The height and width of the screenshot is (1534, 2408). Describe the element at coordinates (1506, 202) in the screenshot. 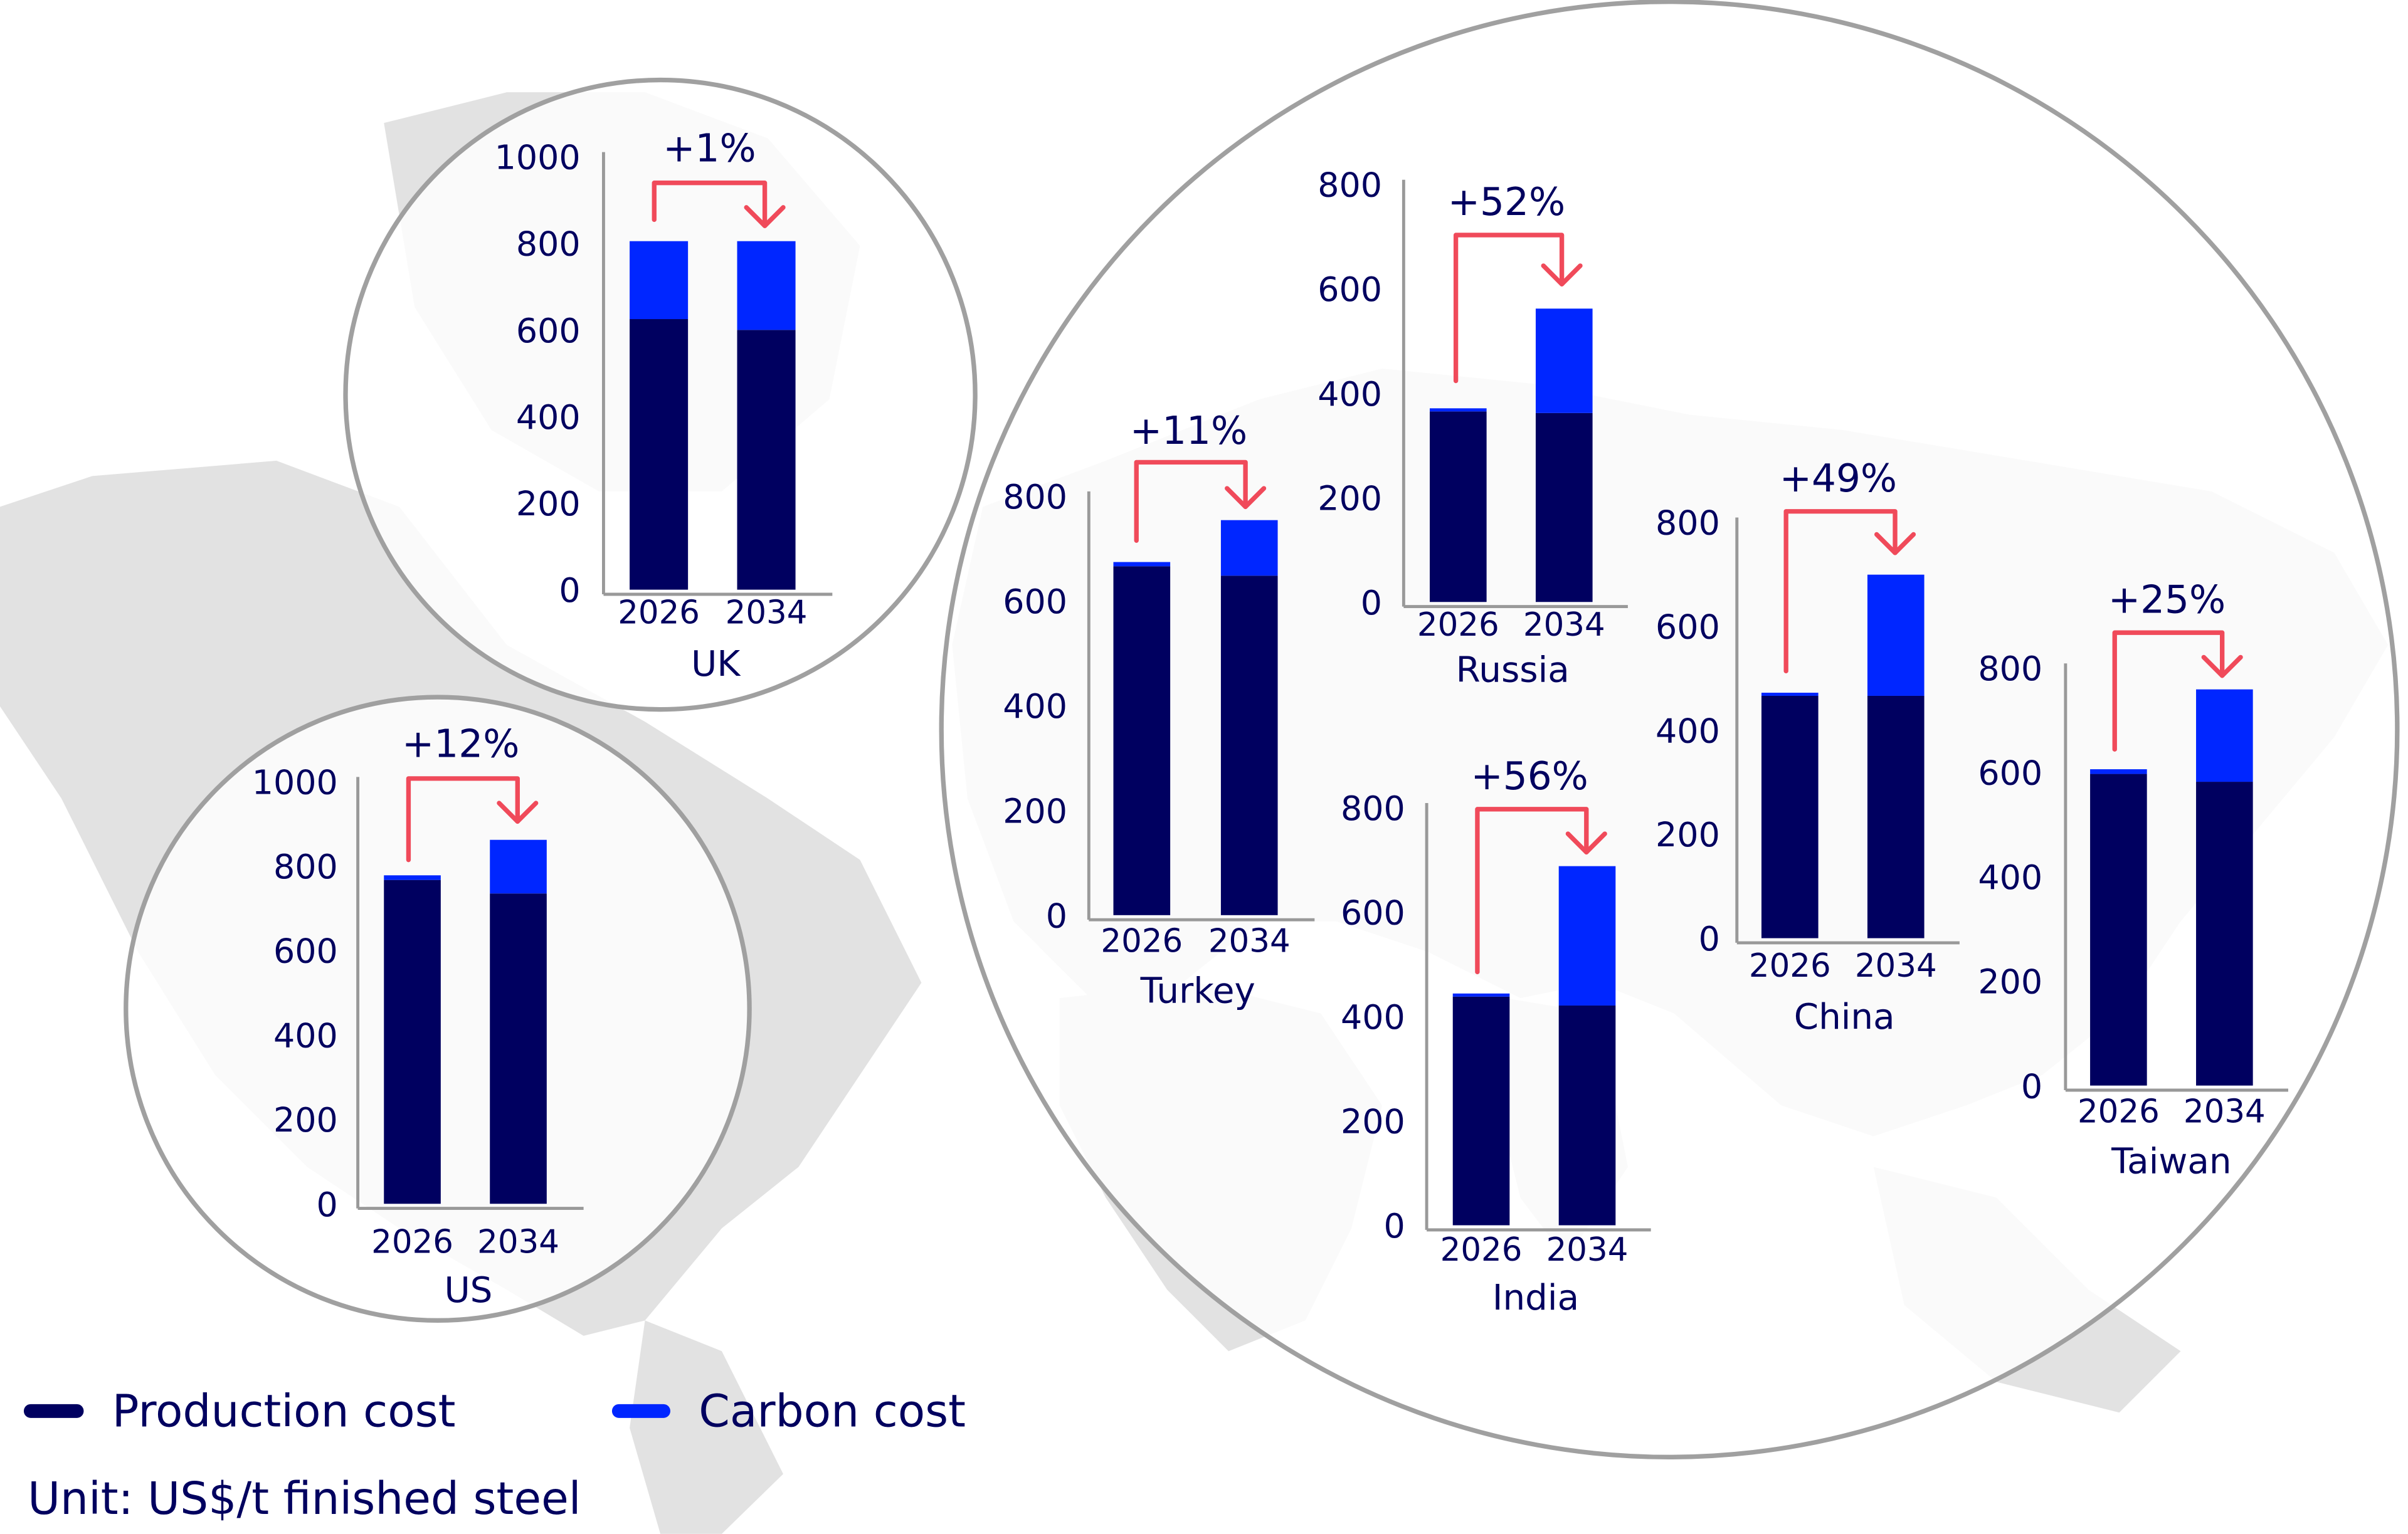

I see `change-label: +52%` at that location.